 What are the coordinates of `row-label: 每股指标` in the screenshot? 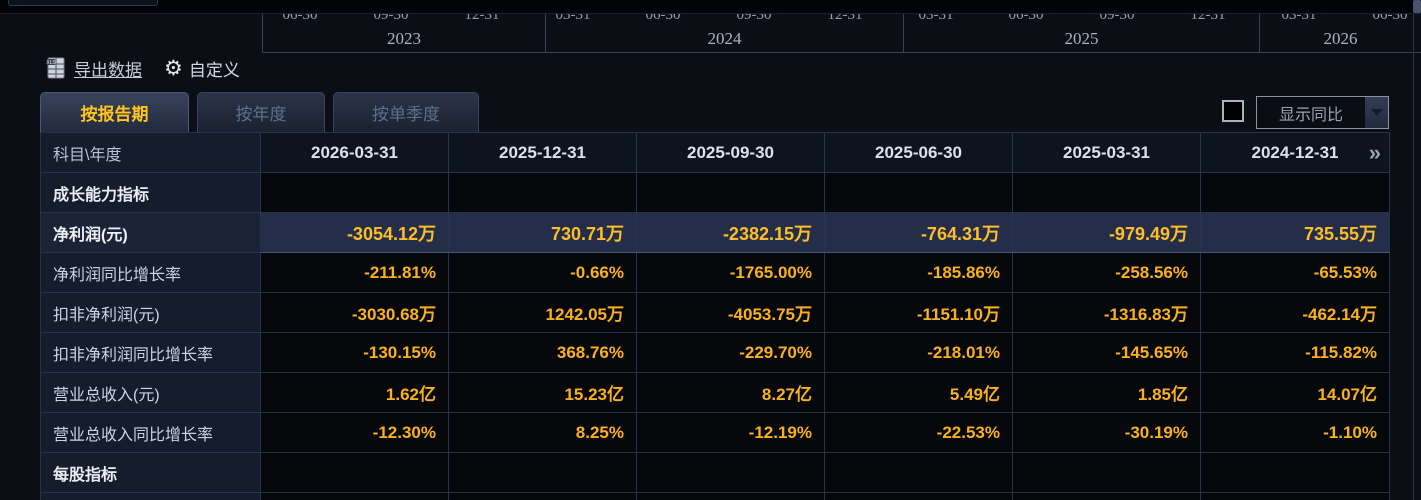 It's located at (150, 472).